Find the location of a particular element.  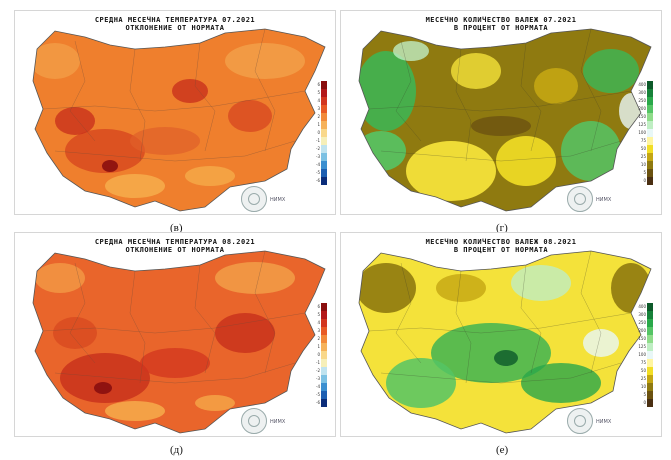

temperature-legend is located at coordinates (325, 355).